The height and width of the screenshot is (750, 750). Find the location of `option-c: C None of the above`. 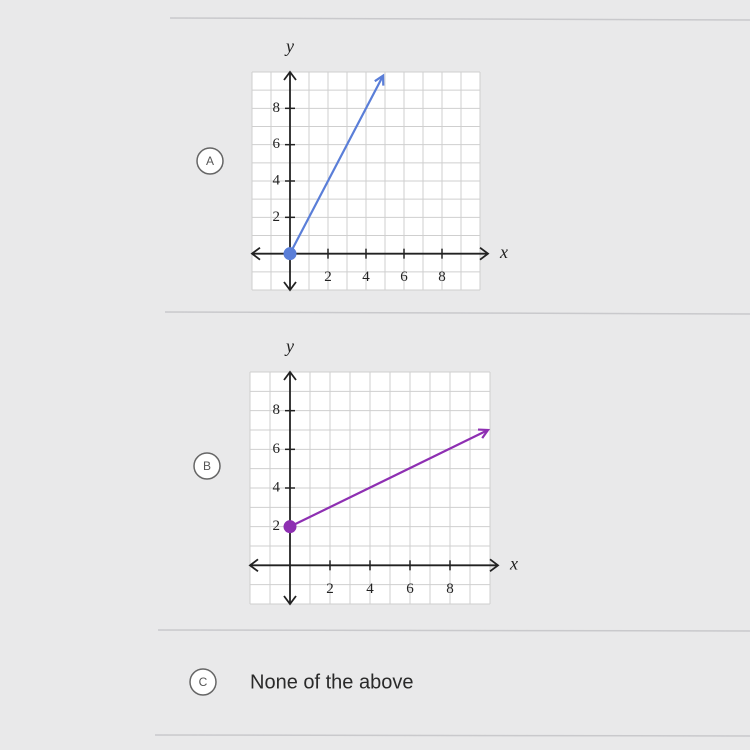

option-c: C None of the above is located at coordinates (301, 682).